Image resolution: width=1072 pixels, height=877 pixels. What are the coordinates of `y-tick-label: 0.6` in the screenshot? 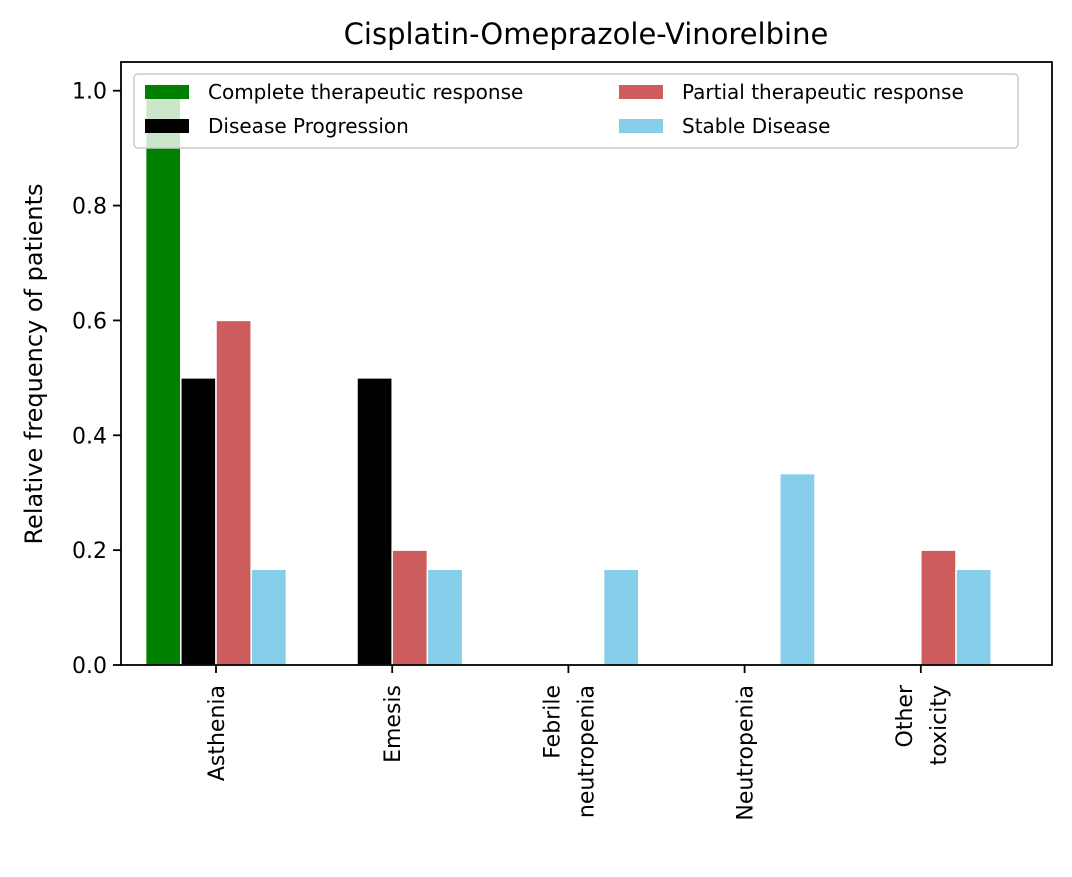 It's located at (89, 321).